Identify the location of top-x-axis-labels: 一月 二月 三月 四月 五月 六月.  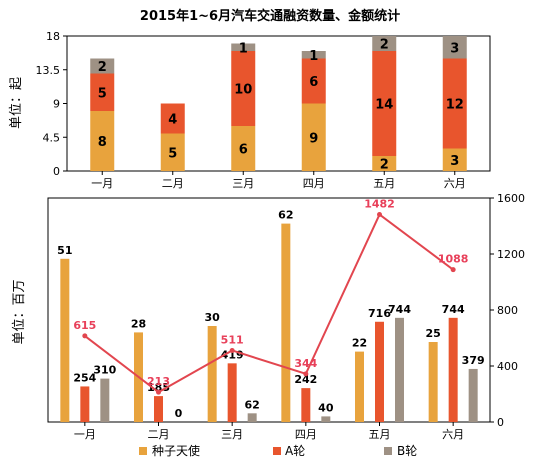
(278, 180).